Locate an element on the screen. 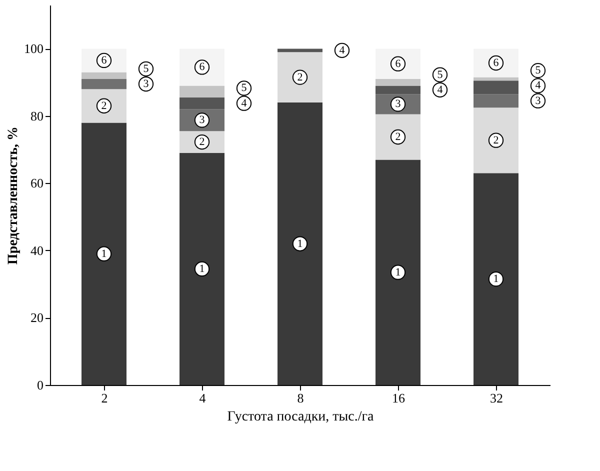  series-label: 6 is located at coordinates (104, 60).